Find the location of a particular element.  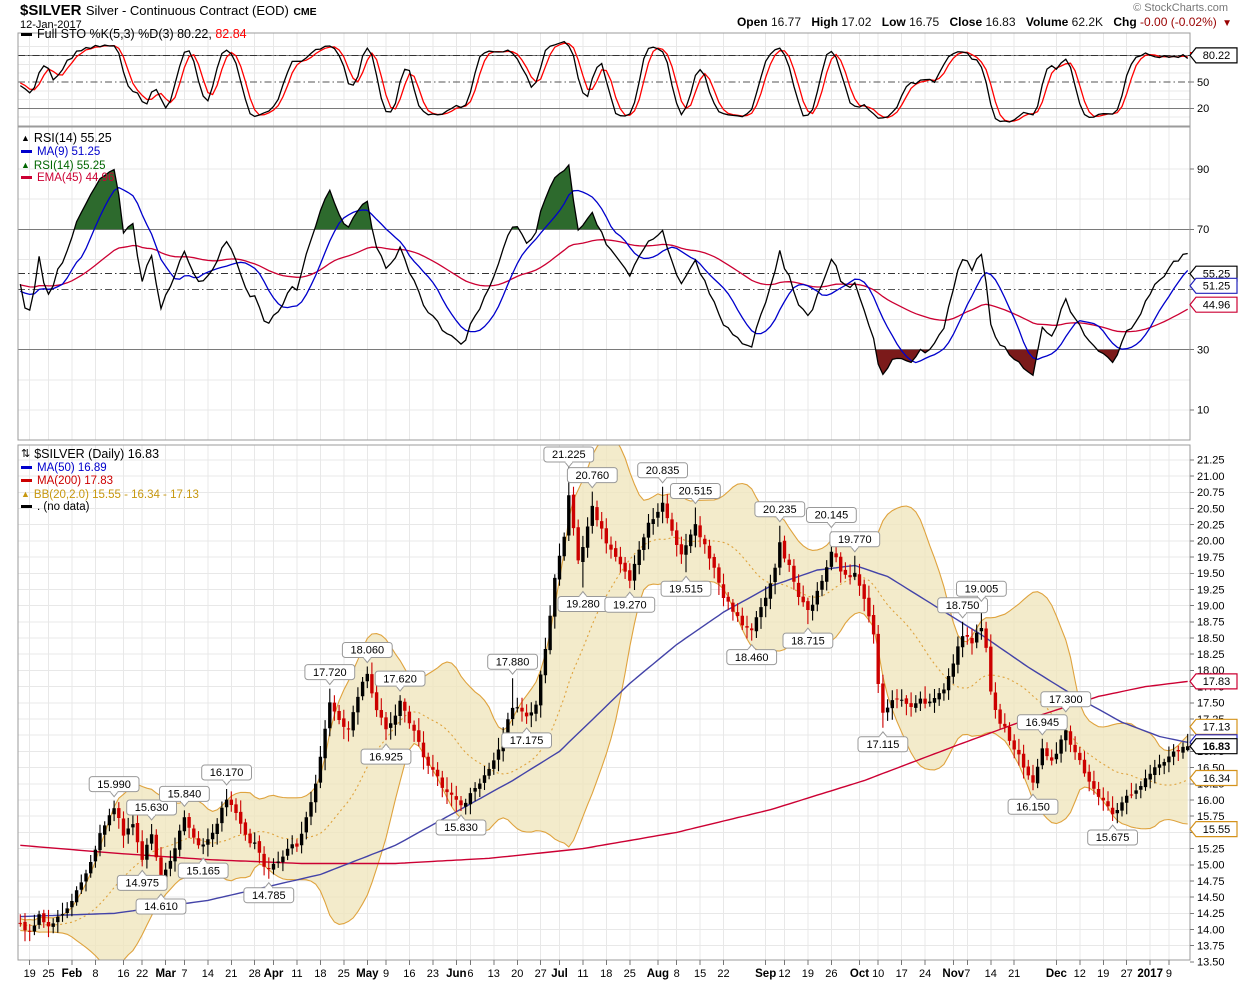

y-axis-label: 50 is located at coordinates (1203, 83).